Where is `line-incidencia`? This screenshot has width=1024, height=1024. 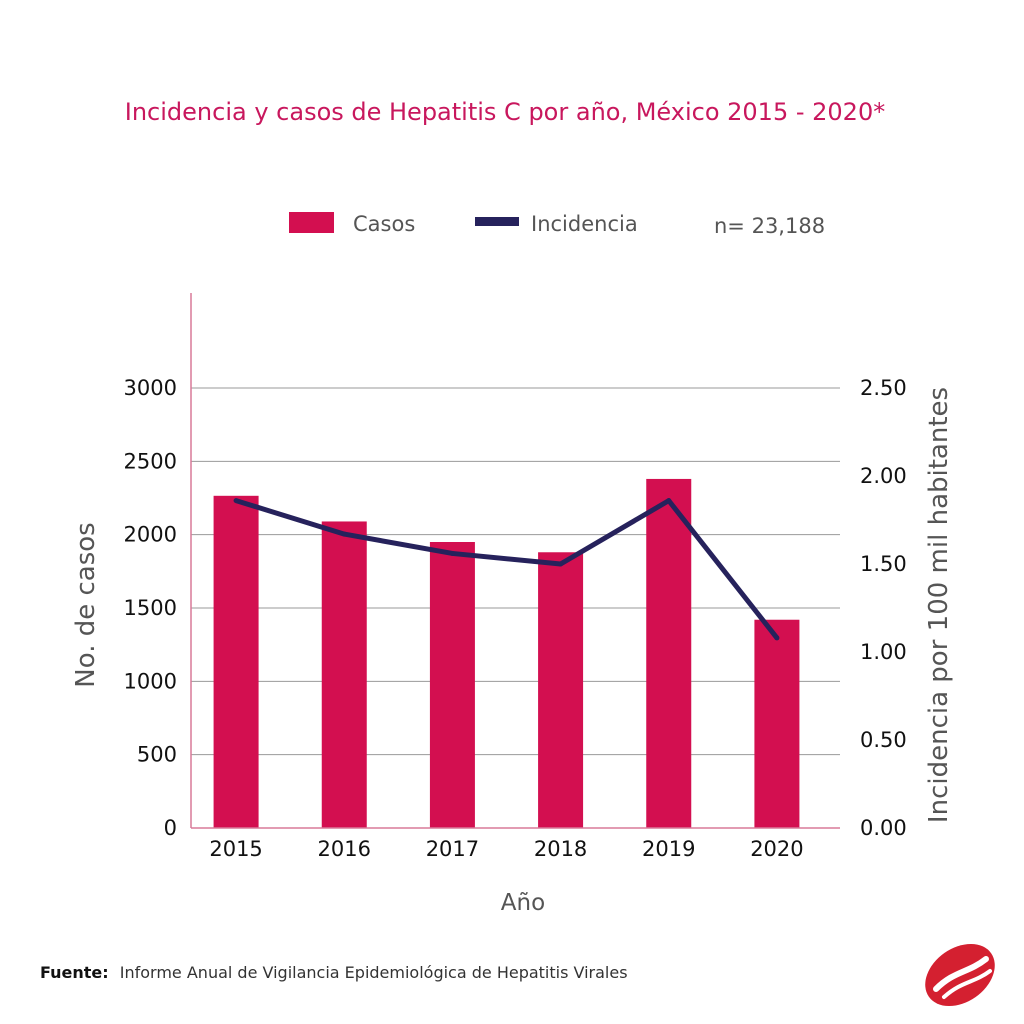
line-incidencia is located at coordinates (507, 569).